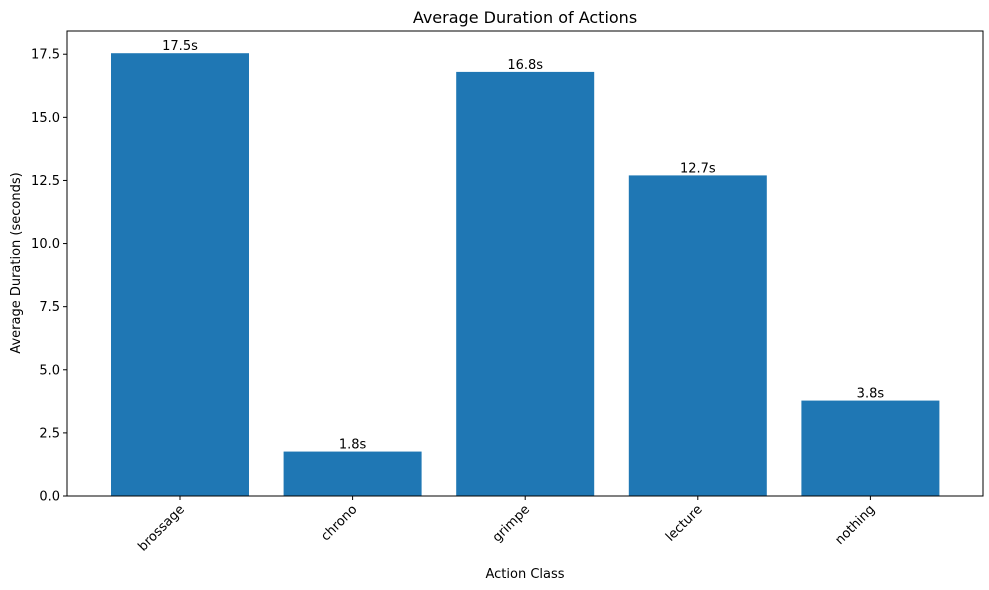 The height and width of the screenshot is (590, 989). Describe the element at coordinates (45, 118) in the screenshot. I see `y-tick-label-15.0: 15.0` at that location.